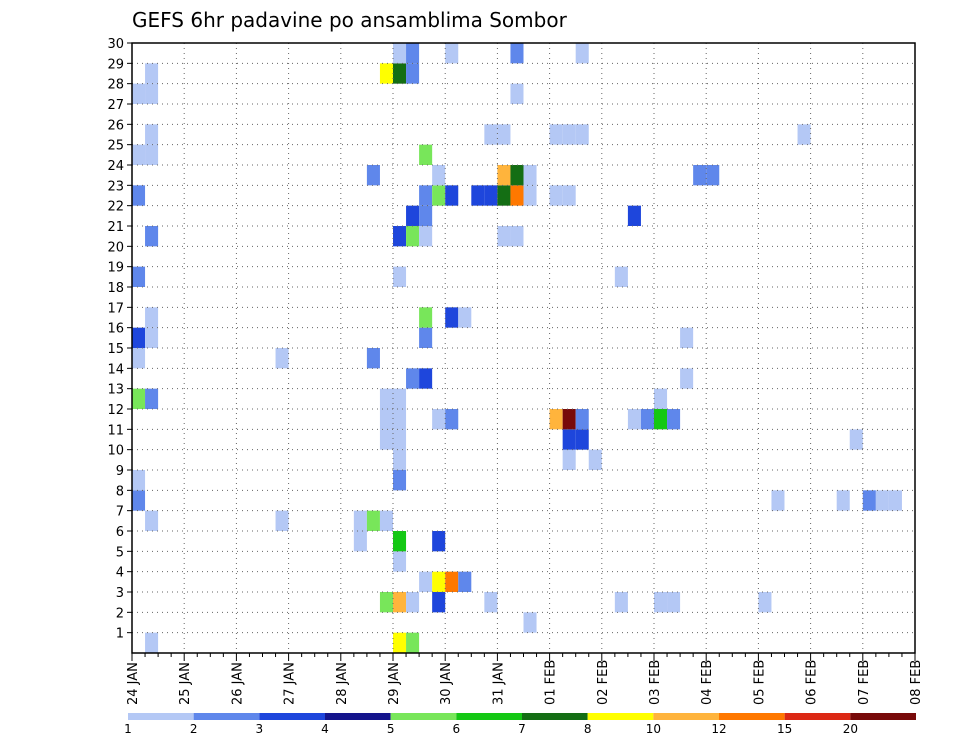  I want to click on x-tick-label-4: 28 JAN, so click(342, 683).